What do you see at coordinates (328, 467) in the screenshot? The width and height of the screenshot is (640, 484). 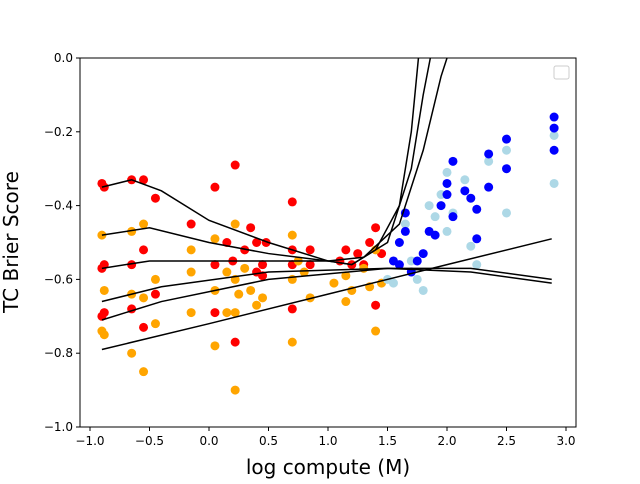 I see `x-axis-label: log compute (M)` at bounding box center [328, 467].